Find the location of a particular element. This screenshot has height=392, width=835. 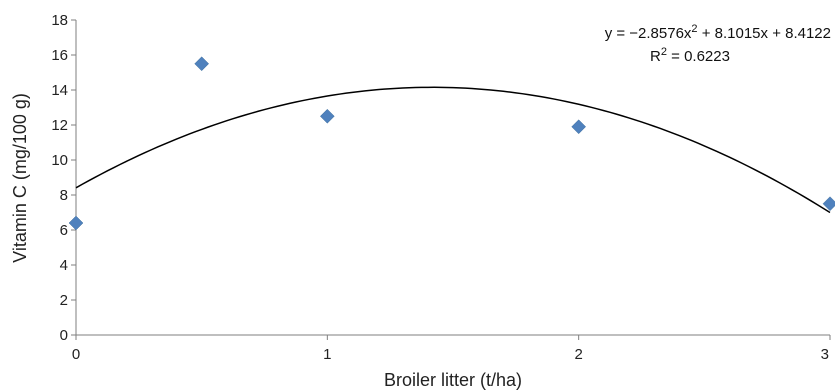

y-tick-label: 16 is located at coordinates (59, 55).